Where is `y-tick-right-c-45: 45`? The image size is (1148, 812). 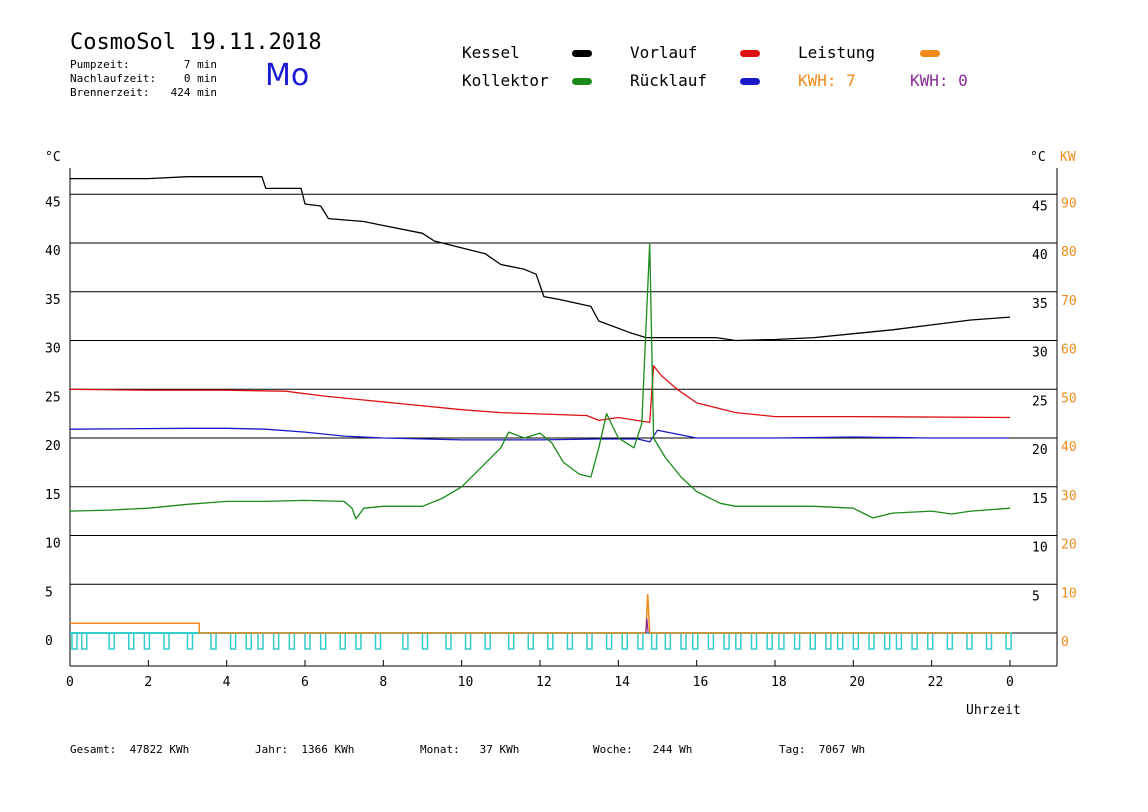 y-tick-right-c-45: 45 is located at coordinates (1040, 206).